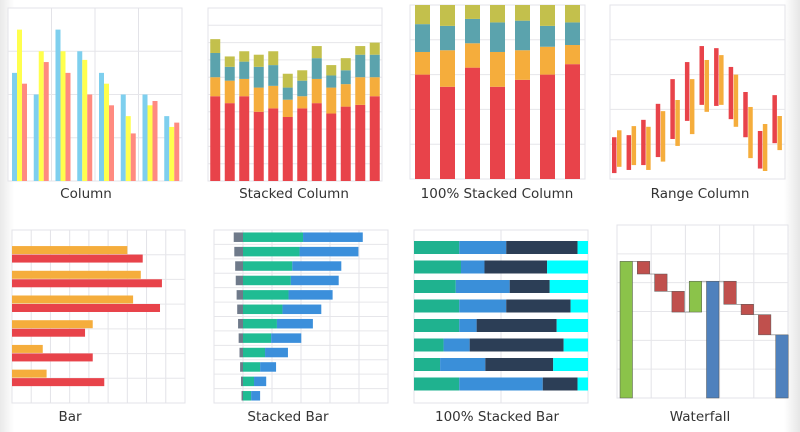 The image size is (800, 432). Describe the element at coordinates (497, 194) in the screenshot. I see `chart-title-100-stacked-column: 100% Stacked Column` at that location.